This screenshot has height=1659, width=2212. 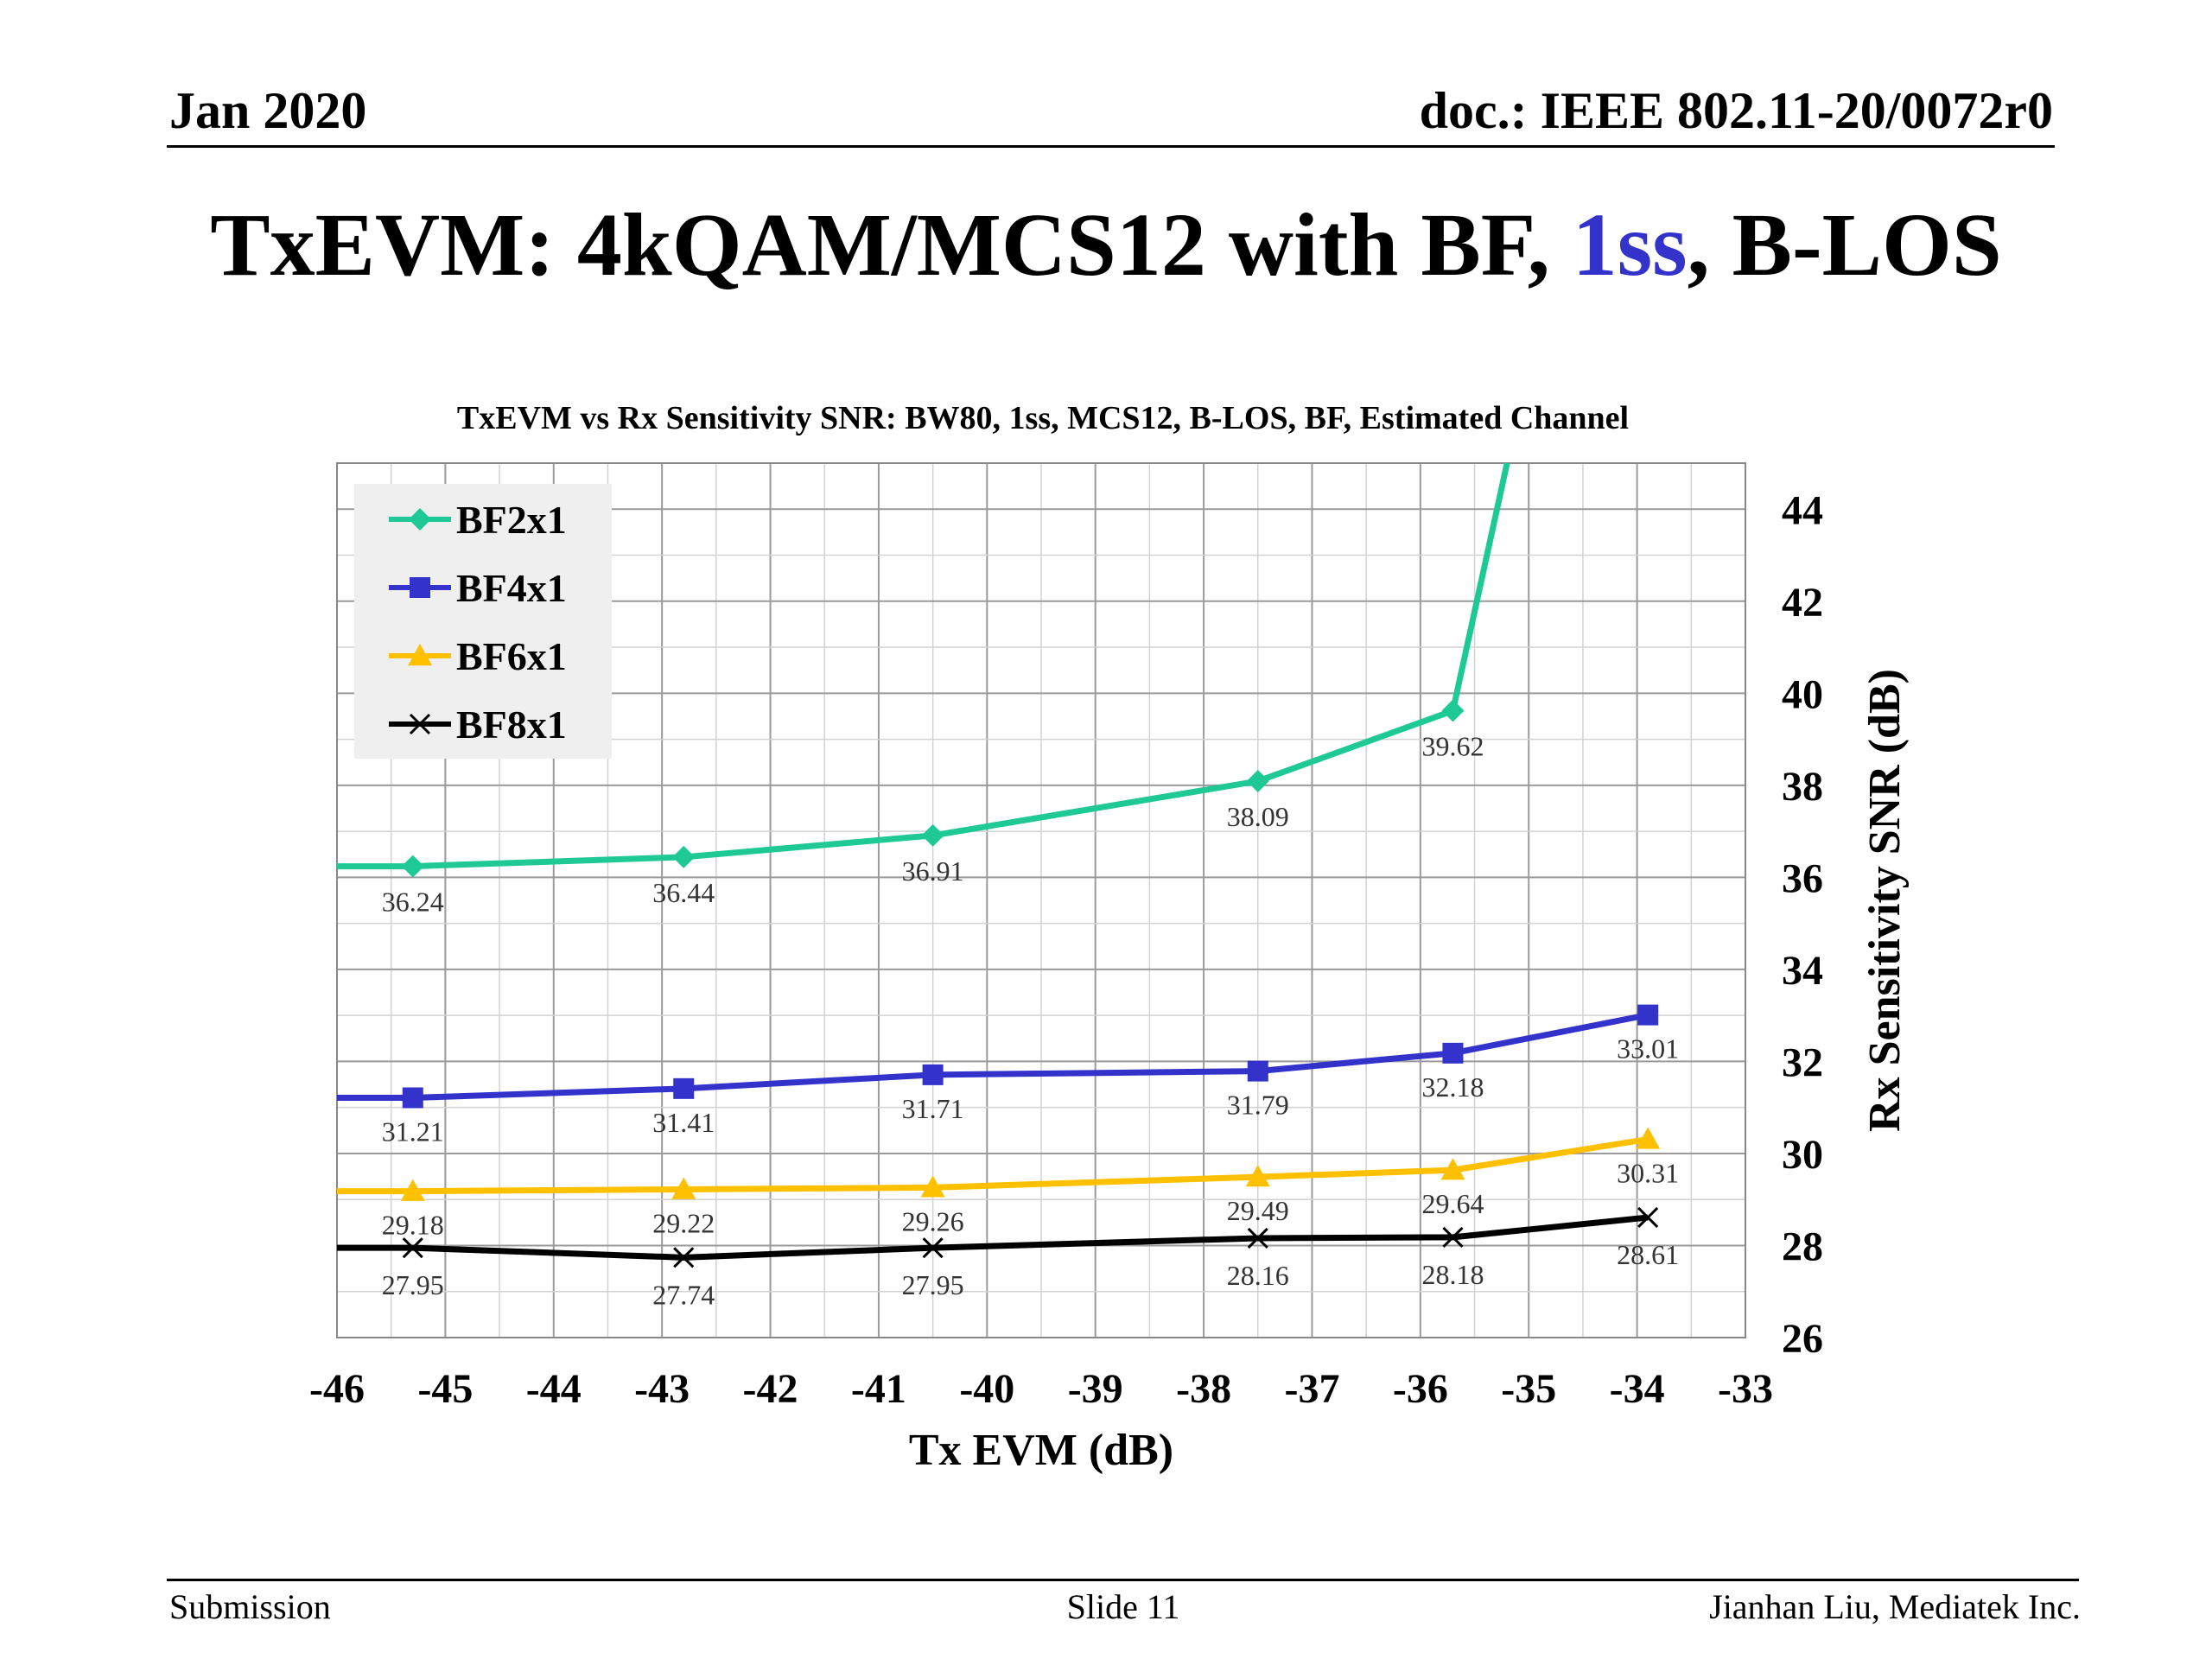 I want to click on data-label: 36.44, so click(x=683, y=892).